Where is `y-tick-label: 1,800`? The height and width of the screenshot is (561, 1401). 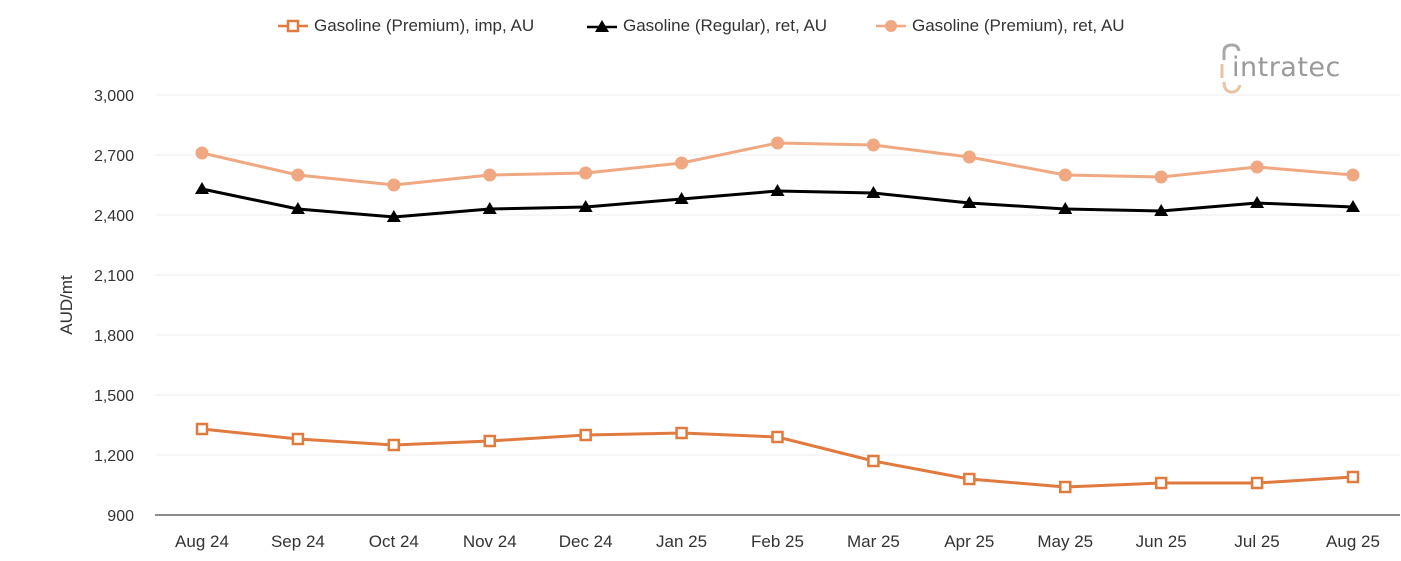 y-tick-label: 1,800 is located at coordinates (114, 336).